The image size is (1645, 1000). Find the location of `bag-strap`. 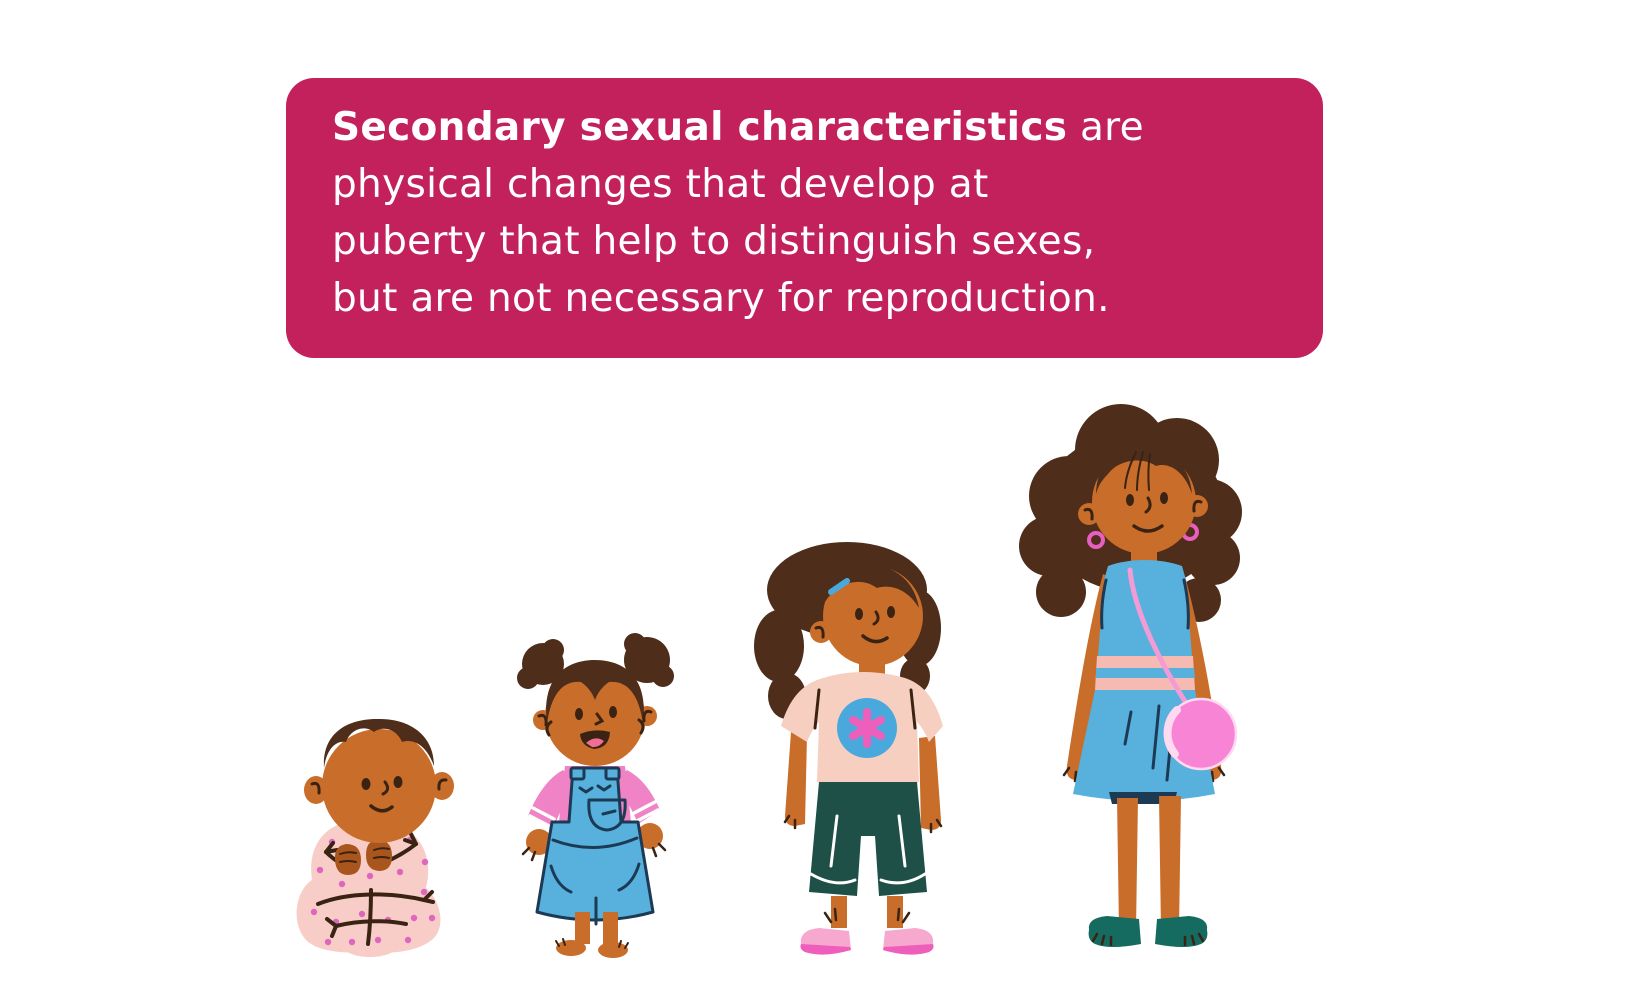

bag-strap is located at coordinates (1159, 638).